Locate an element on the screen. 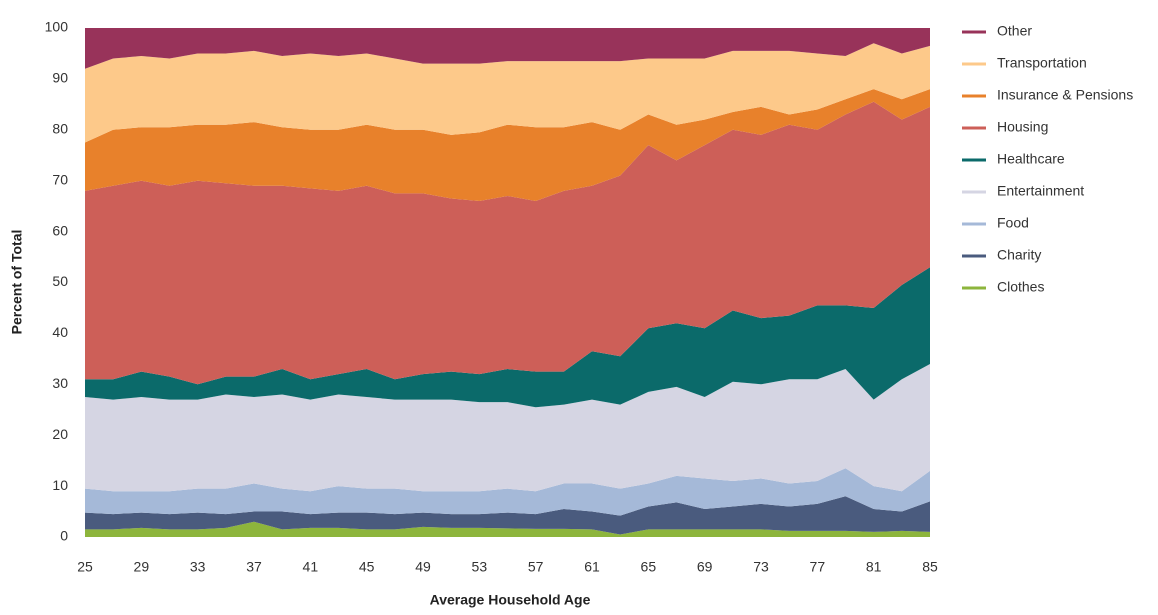 This screenshot has height=615, width=1158. x-tick-label: 85 is located at coordinates (930, 567).